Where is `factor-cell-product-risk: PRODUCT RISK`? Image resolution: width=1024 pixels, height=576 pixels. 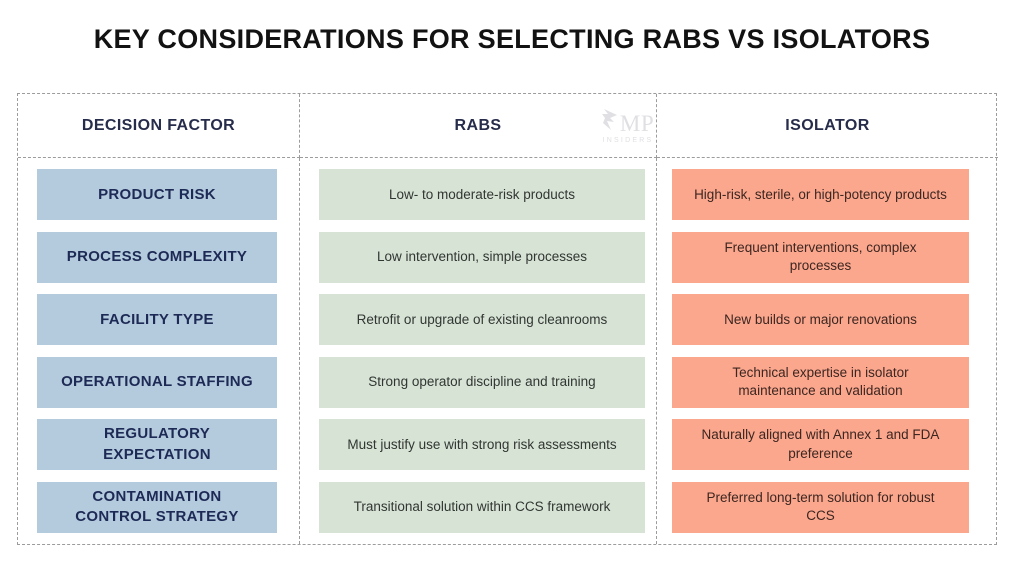
factor-cell-product-risk: PRODUCT RISK is located at coordinates (157, 195).